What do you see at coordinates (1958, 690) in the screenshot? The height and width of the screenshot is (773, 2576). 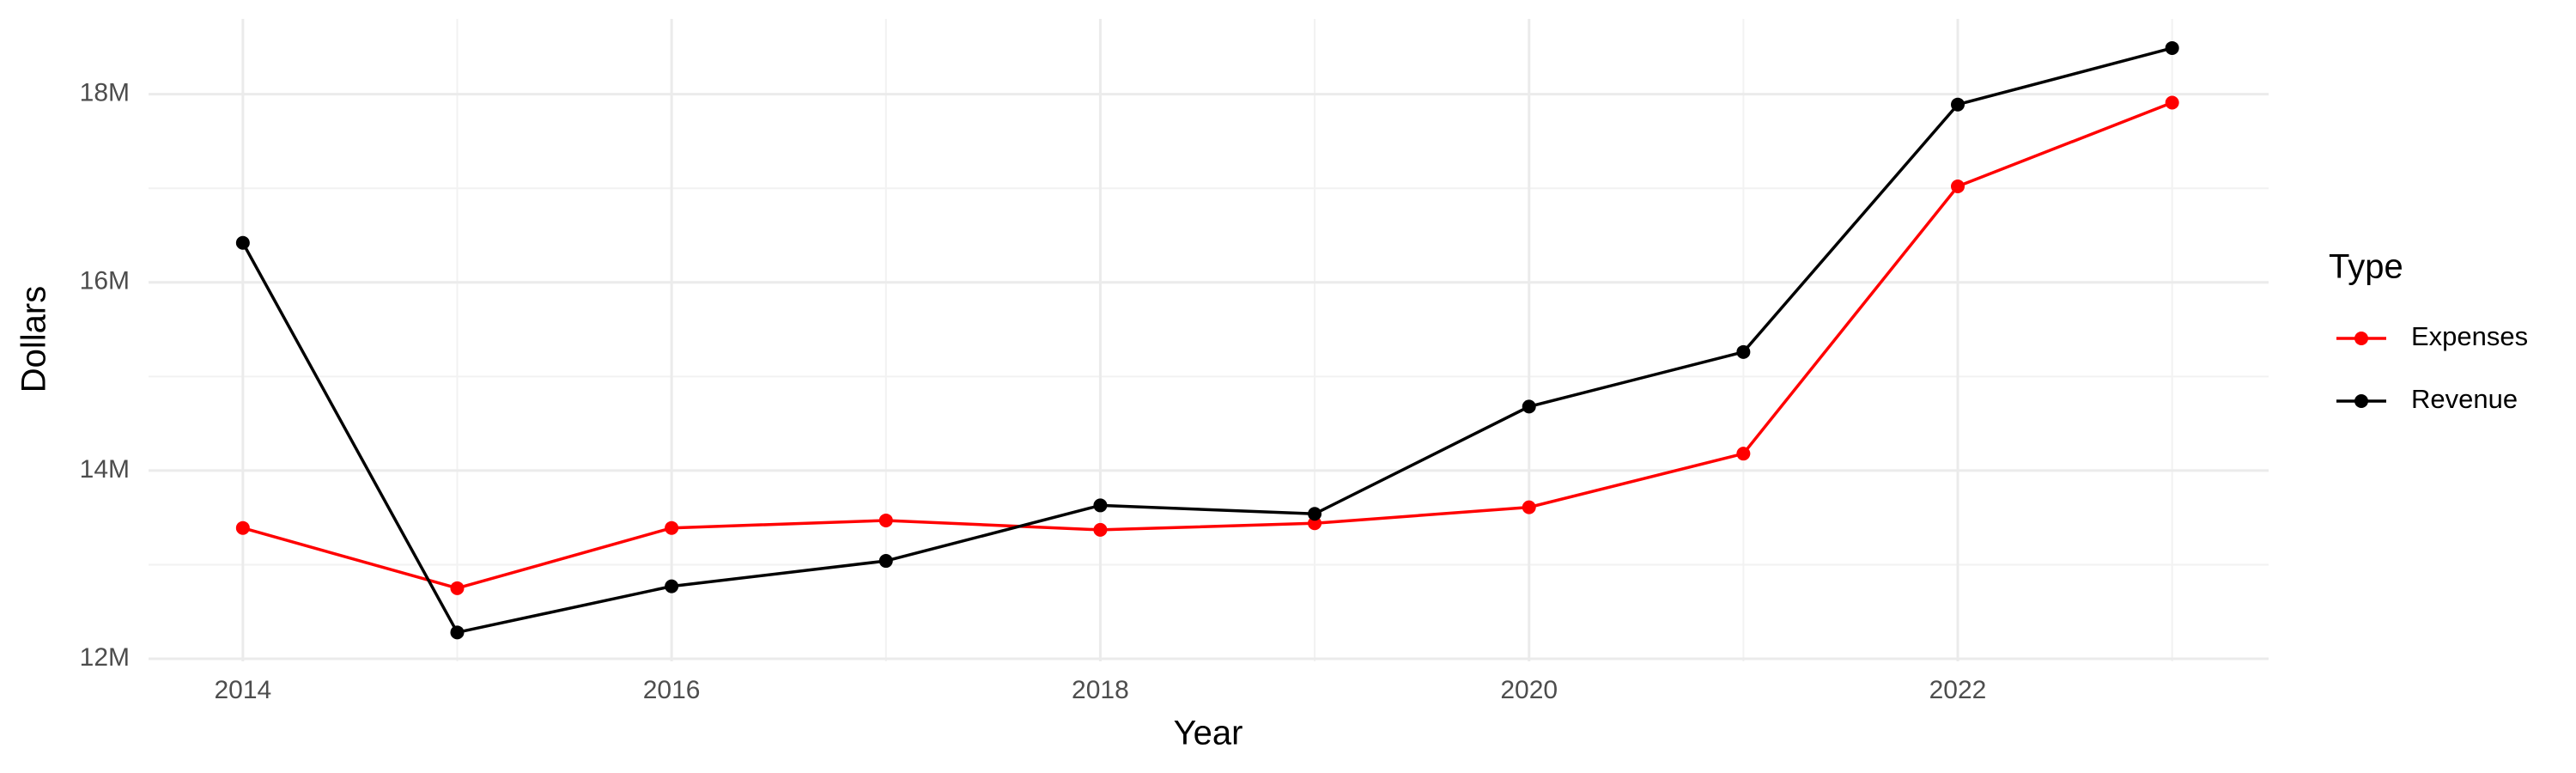 I see `x-tick-label: 2022` at bounding box center [1958, 690].